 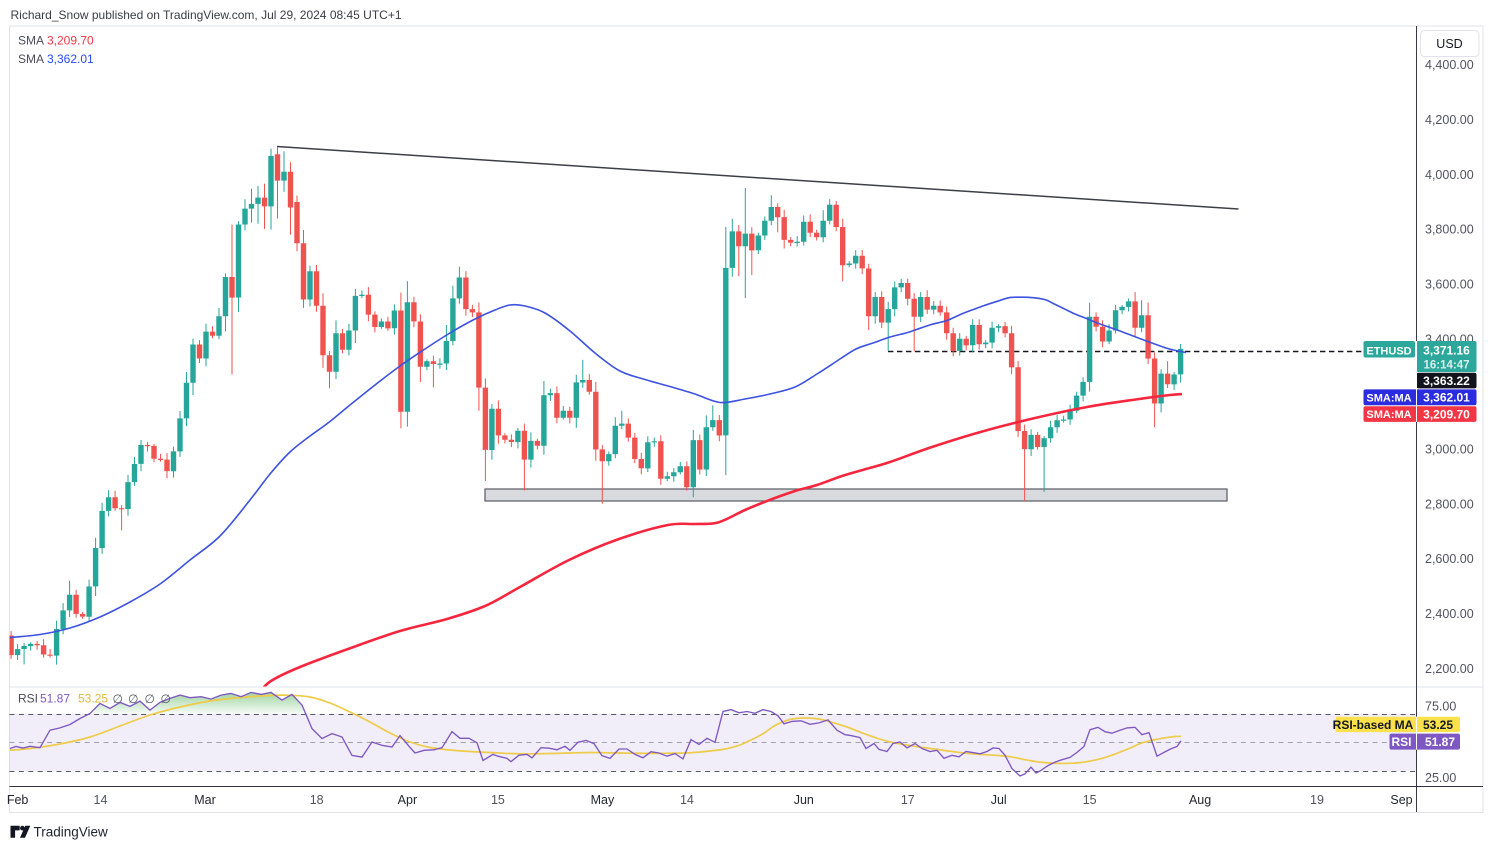 I want to click on svg-text: 4,200.00, so click(x=1449, y=120).